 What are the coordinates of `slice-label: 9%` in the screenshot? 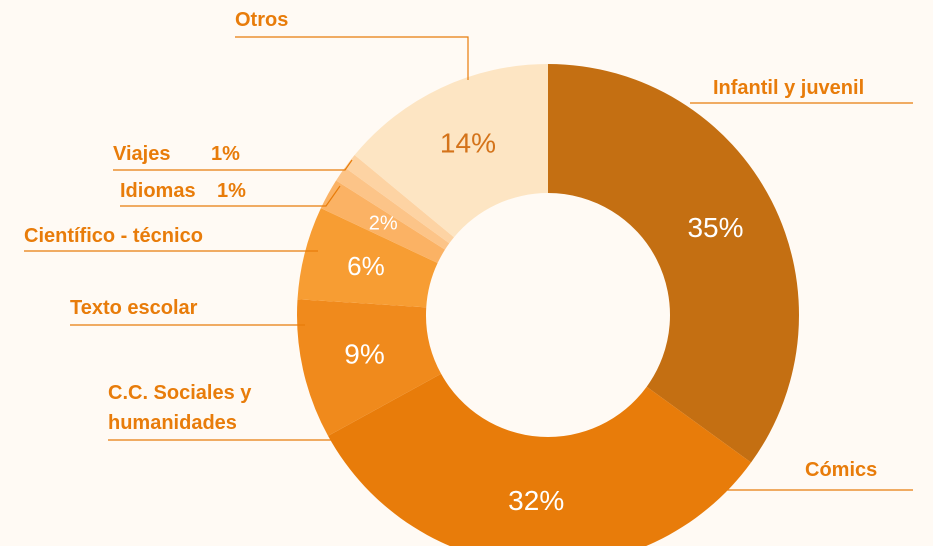 It's located at (364, 353).